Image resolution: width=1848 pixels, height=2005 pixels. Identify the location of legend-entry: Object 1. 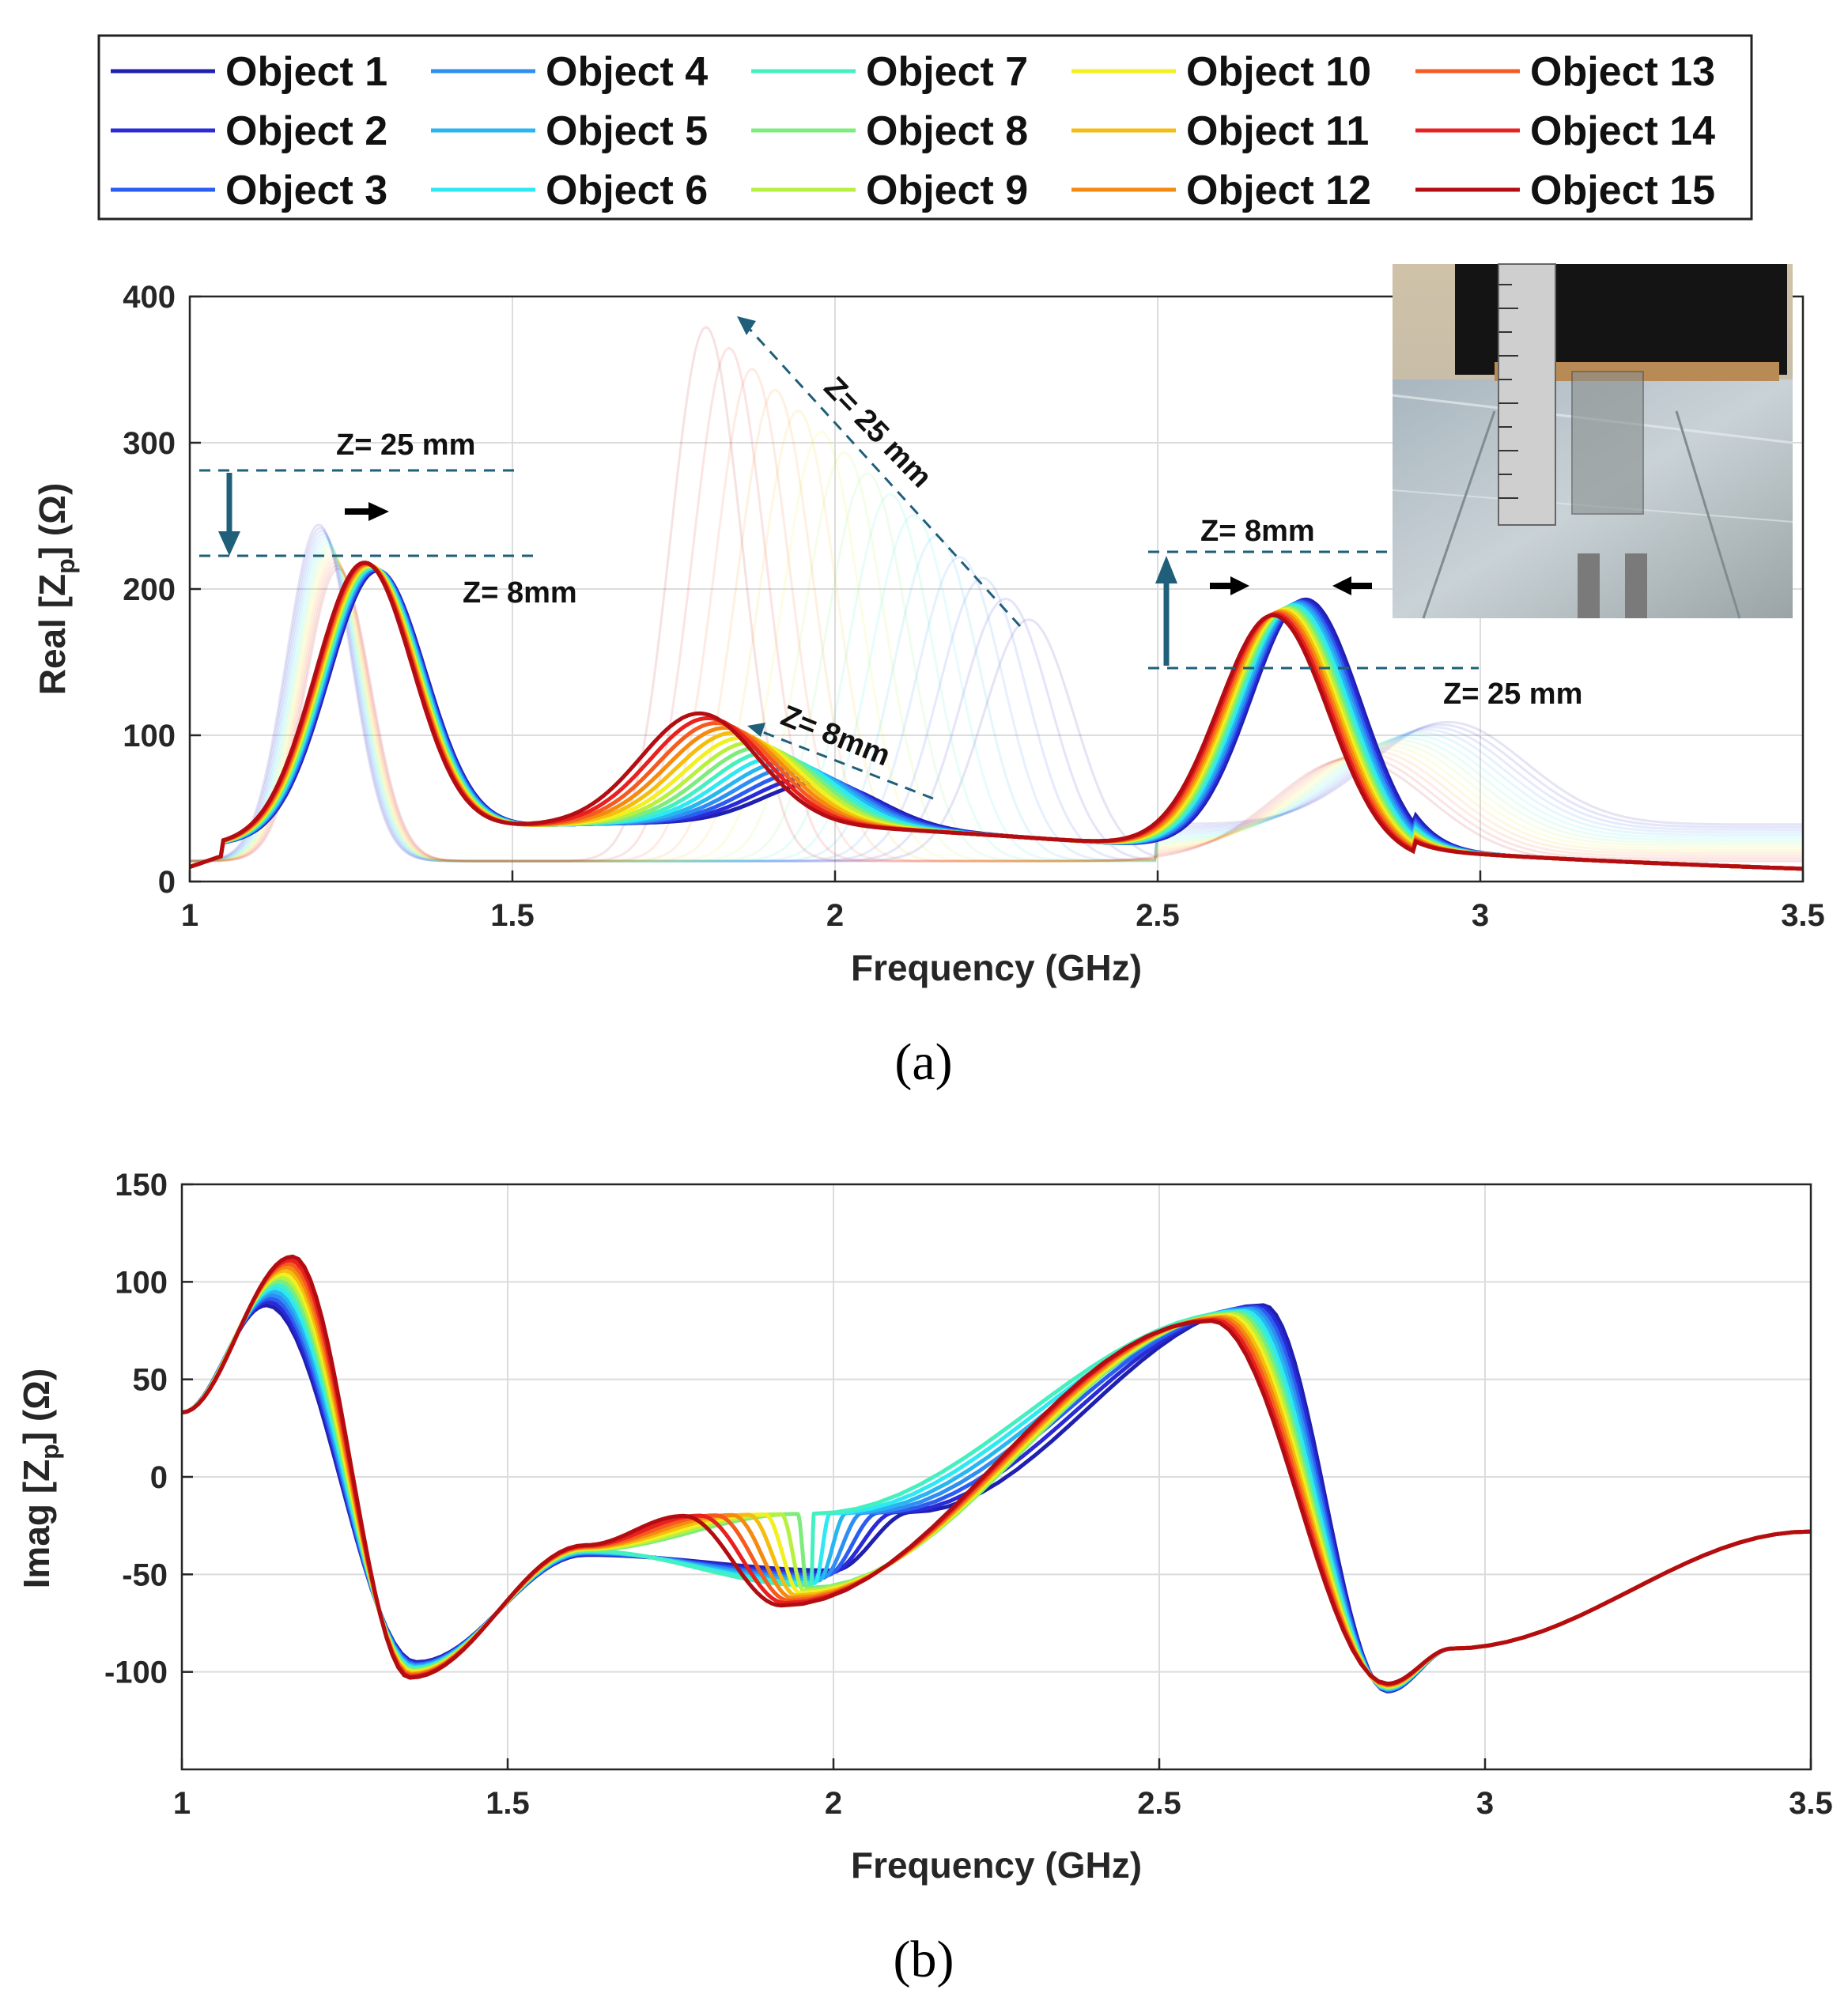
(306, 72).